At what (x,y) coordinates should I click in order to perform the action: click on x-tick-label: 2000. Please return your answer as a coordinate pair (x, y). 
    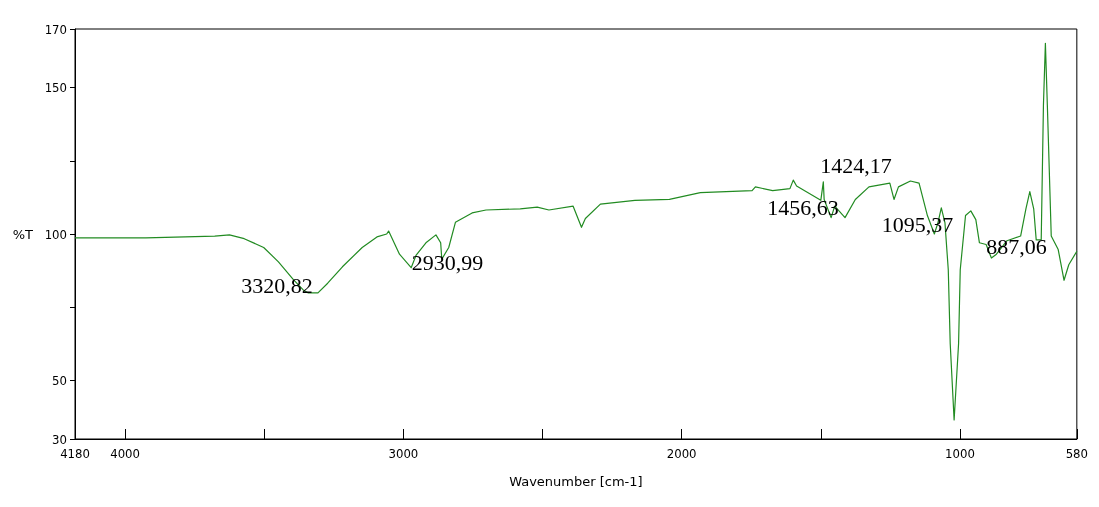
    Looking at the image, I should click on (681, 453).